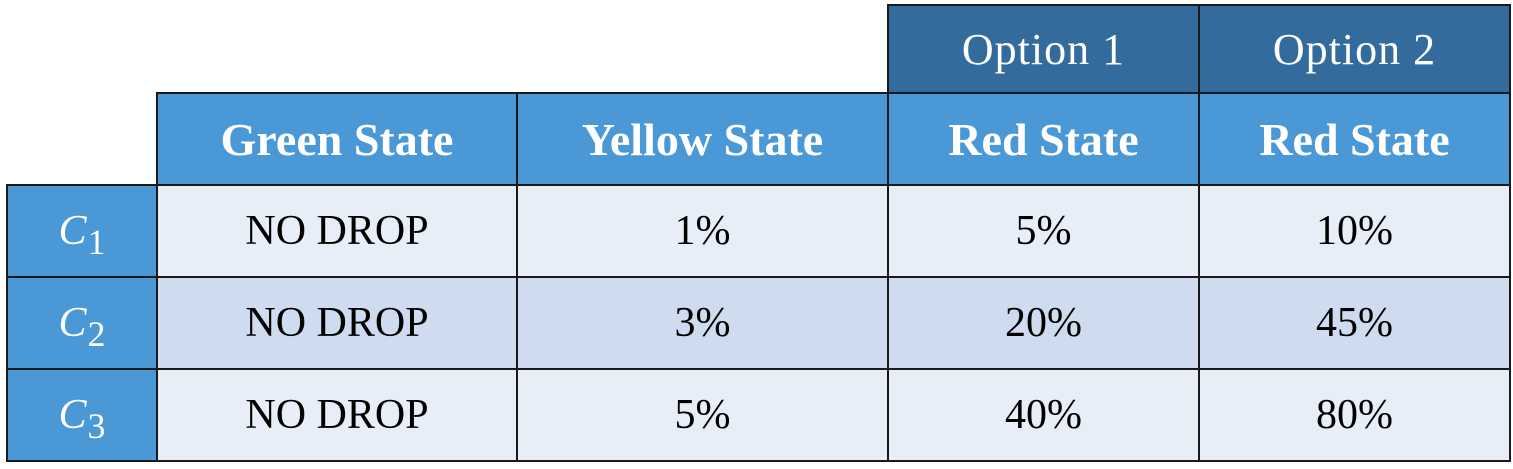 This screenshot has height=469, width=1513. I want to click on yellow-state-header: Yellow State, so click(702, 139).